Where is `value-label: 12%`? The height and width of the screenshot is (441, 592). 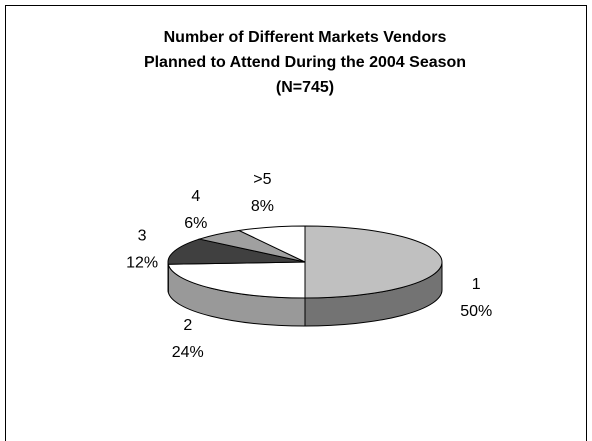
value-label: 12% is located at coordinates (142, 263).